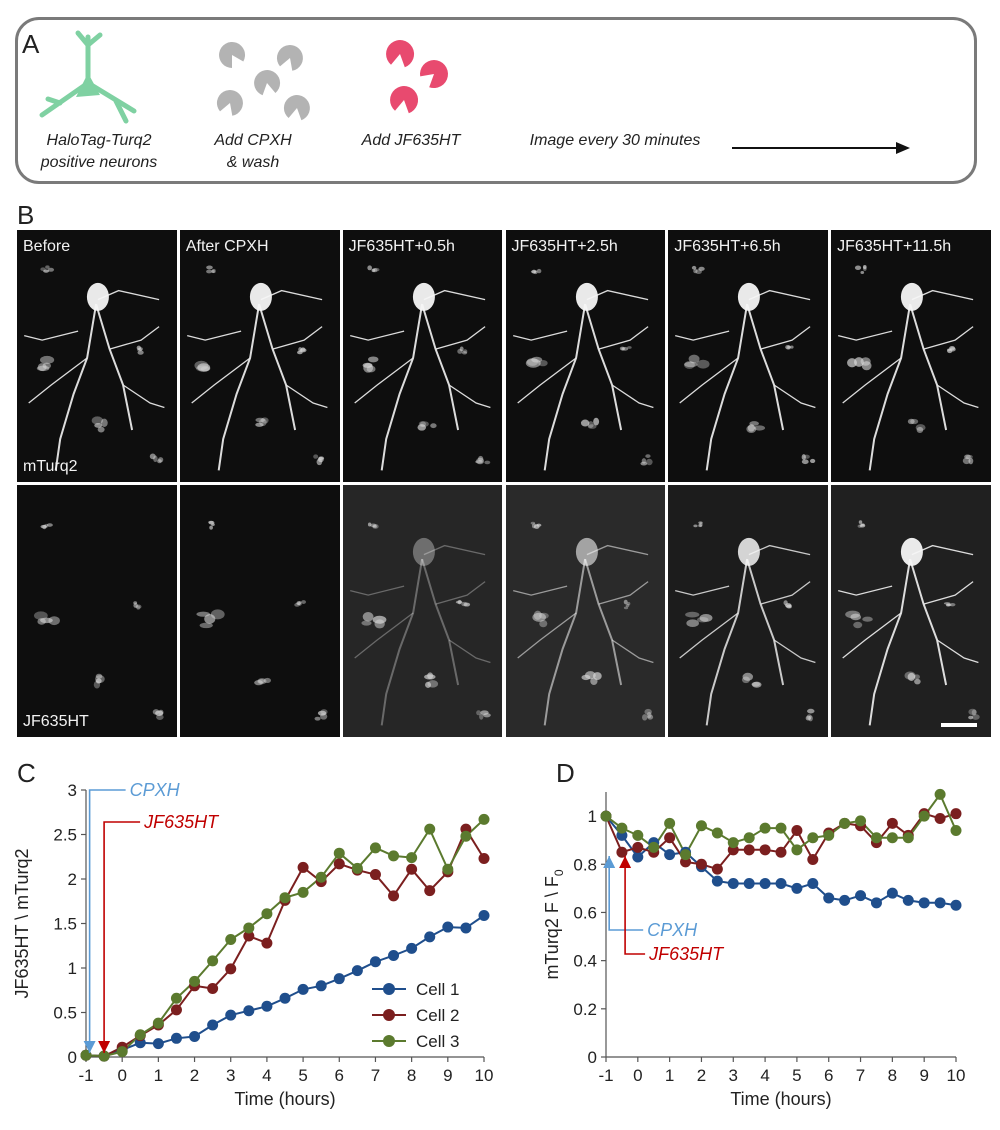 The width and height of the screenshot is (1000, 1130). Describe the element at coordinates (422, 356) in the screenshot. I see `microscopy-tile: JF635HT+0.5h` at that location.